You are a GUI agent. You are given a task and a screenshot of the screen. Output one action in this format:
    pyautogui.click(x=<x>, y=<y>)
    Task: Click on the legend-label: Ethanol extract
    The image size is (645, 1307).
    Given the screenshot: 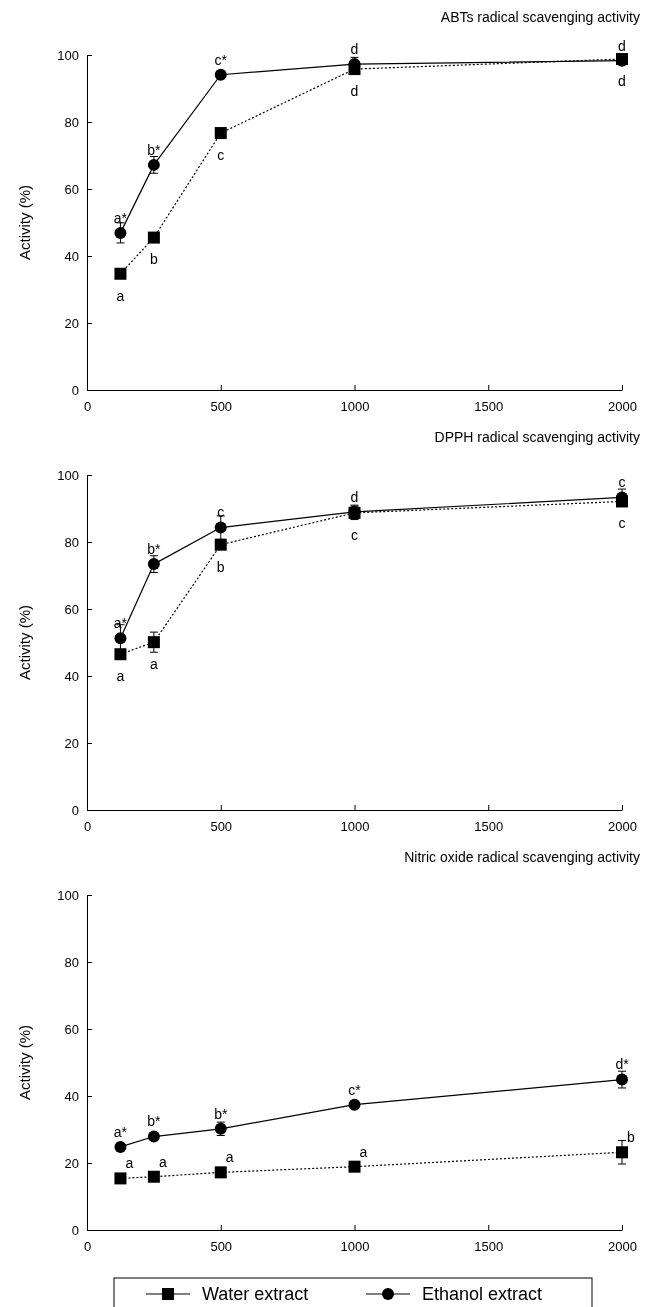 What is the action you would take?
    pyautogui.click(x=482, y=1294)
    